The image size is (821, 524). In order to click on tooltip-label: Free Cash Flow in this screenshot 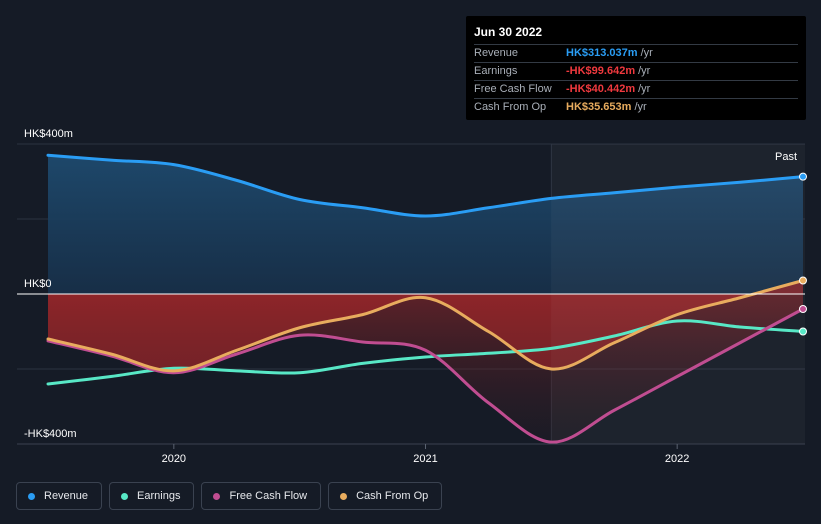, I will do `click(513, 89)`.